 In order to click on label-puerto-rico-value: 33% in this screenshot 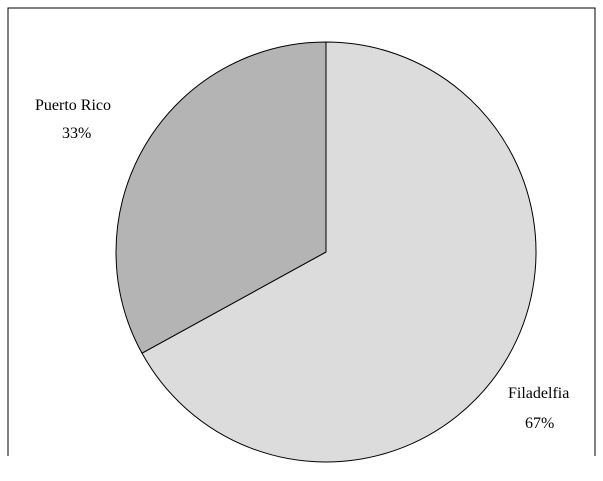, I will do `click(76, 133)`.